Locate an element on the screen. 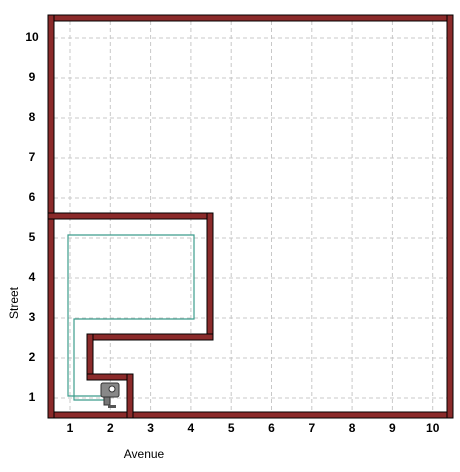 This screenshot has height=472, width=460. y-tick-label: 3 is located at coordinates (32, 317).